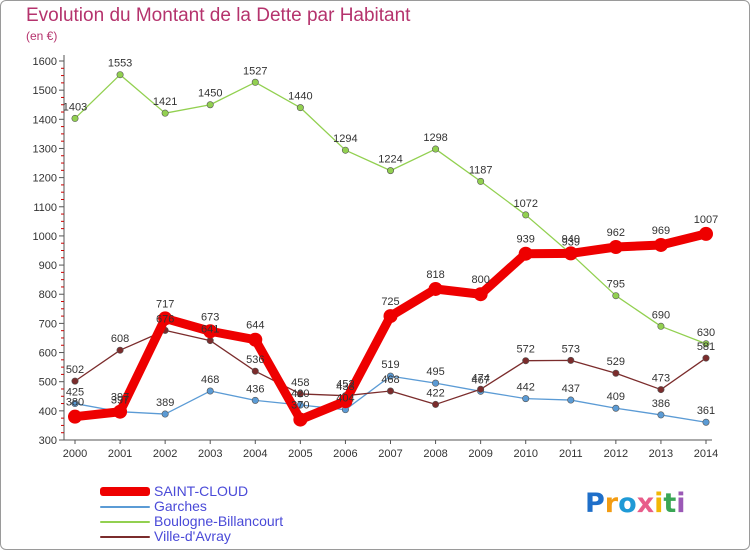  Describe the element at coordinates (45, 237) in the screenshot. I see `y-tick-label: 1000` at that location.